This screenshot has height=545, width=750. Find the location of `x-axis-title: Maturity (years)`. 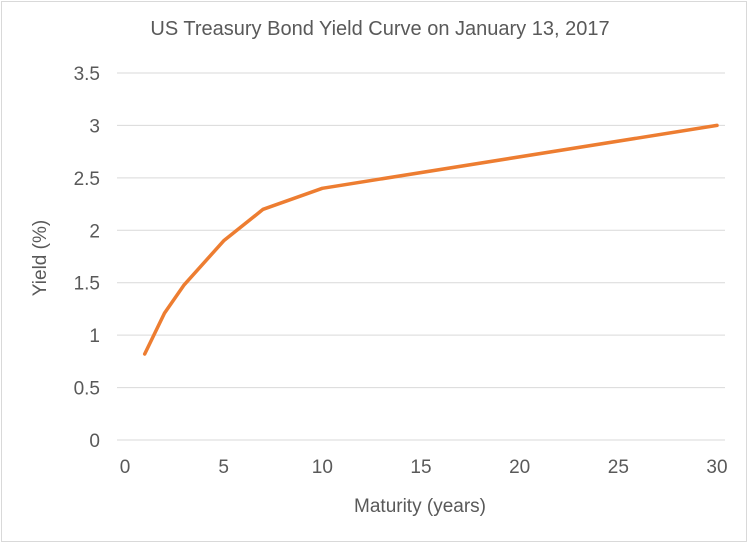

x-axis-title: Maturity (years) is located at coordinates (420, 506).